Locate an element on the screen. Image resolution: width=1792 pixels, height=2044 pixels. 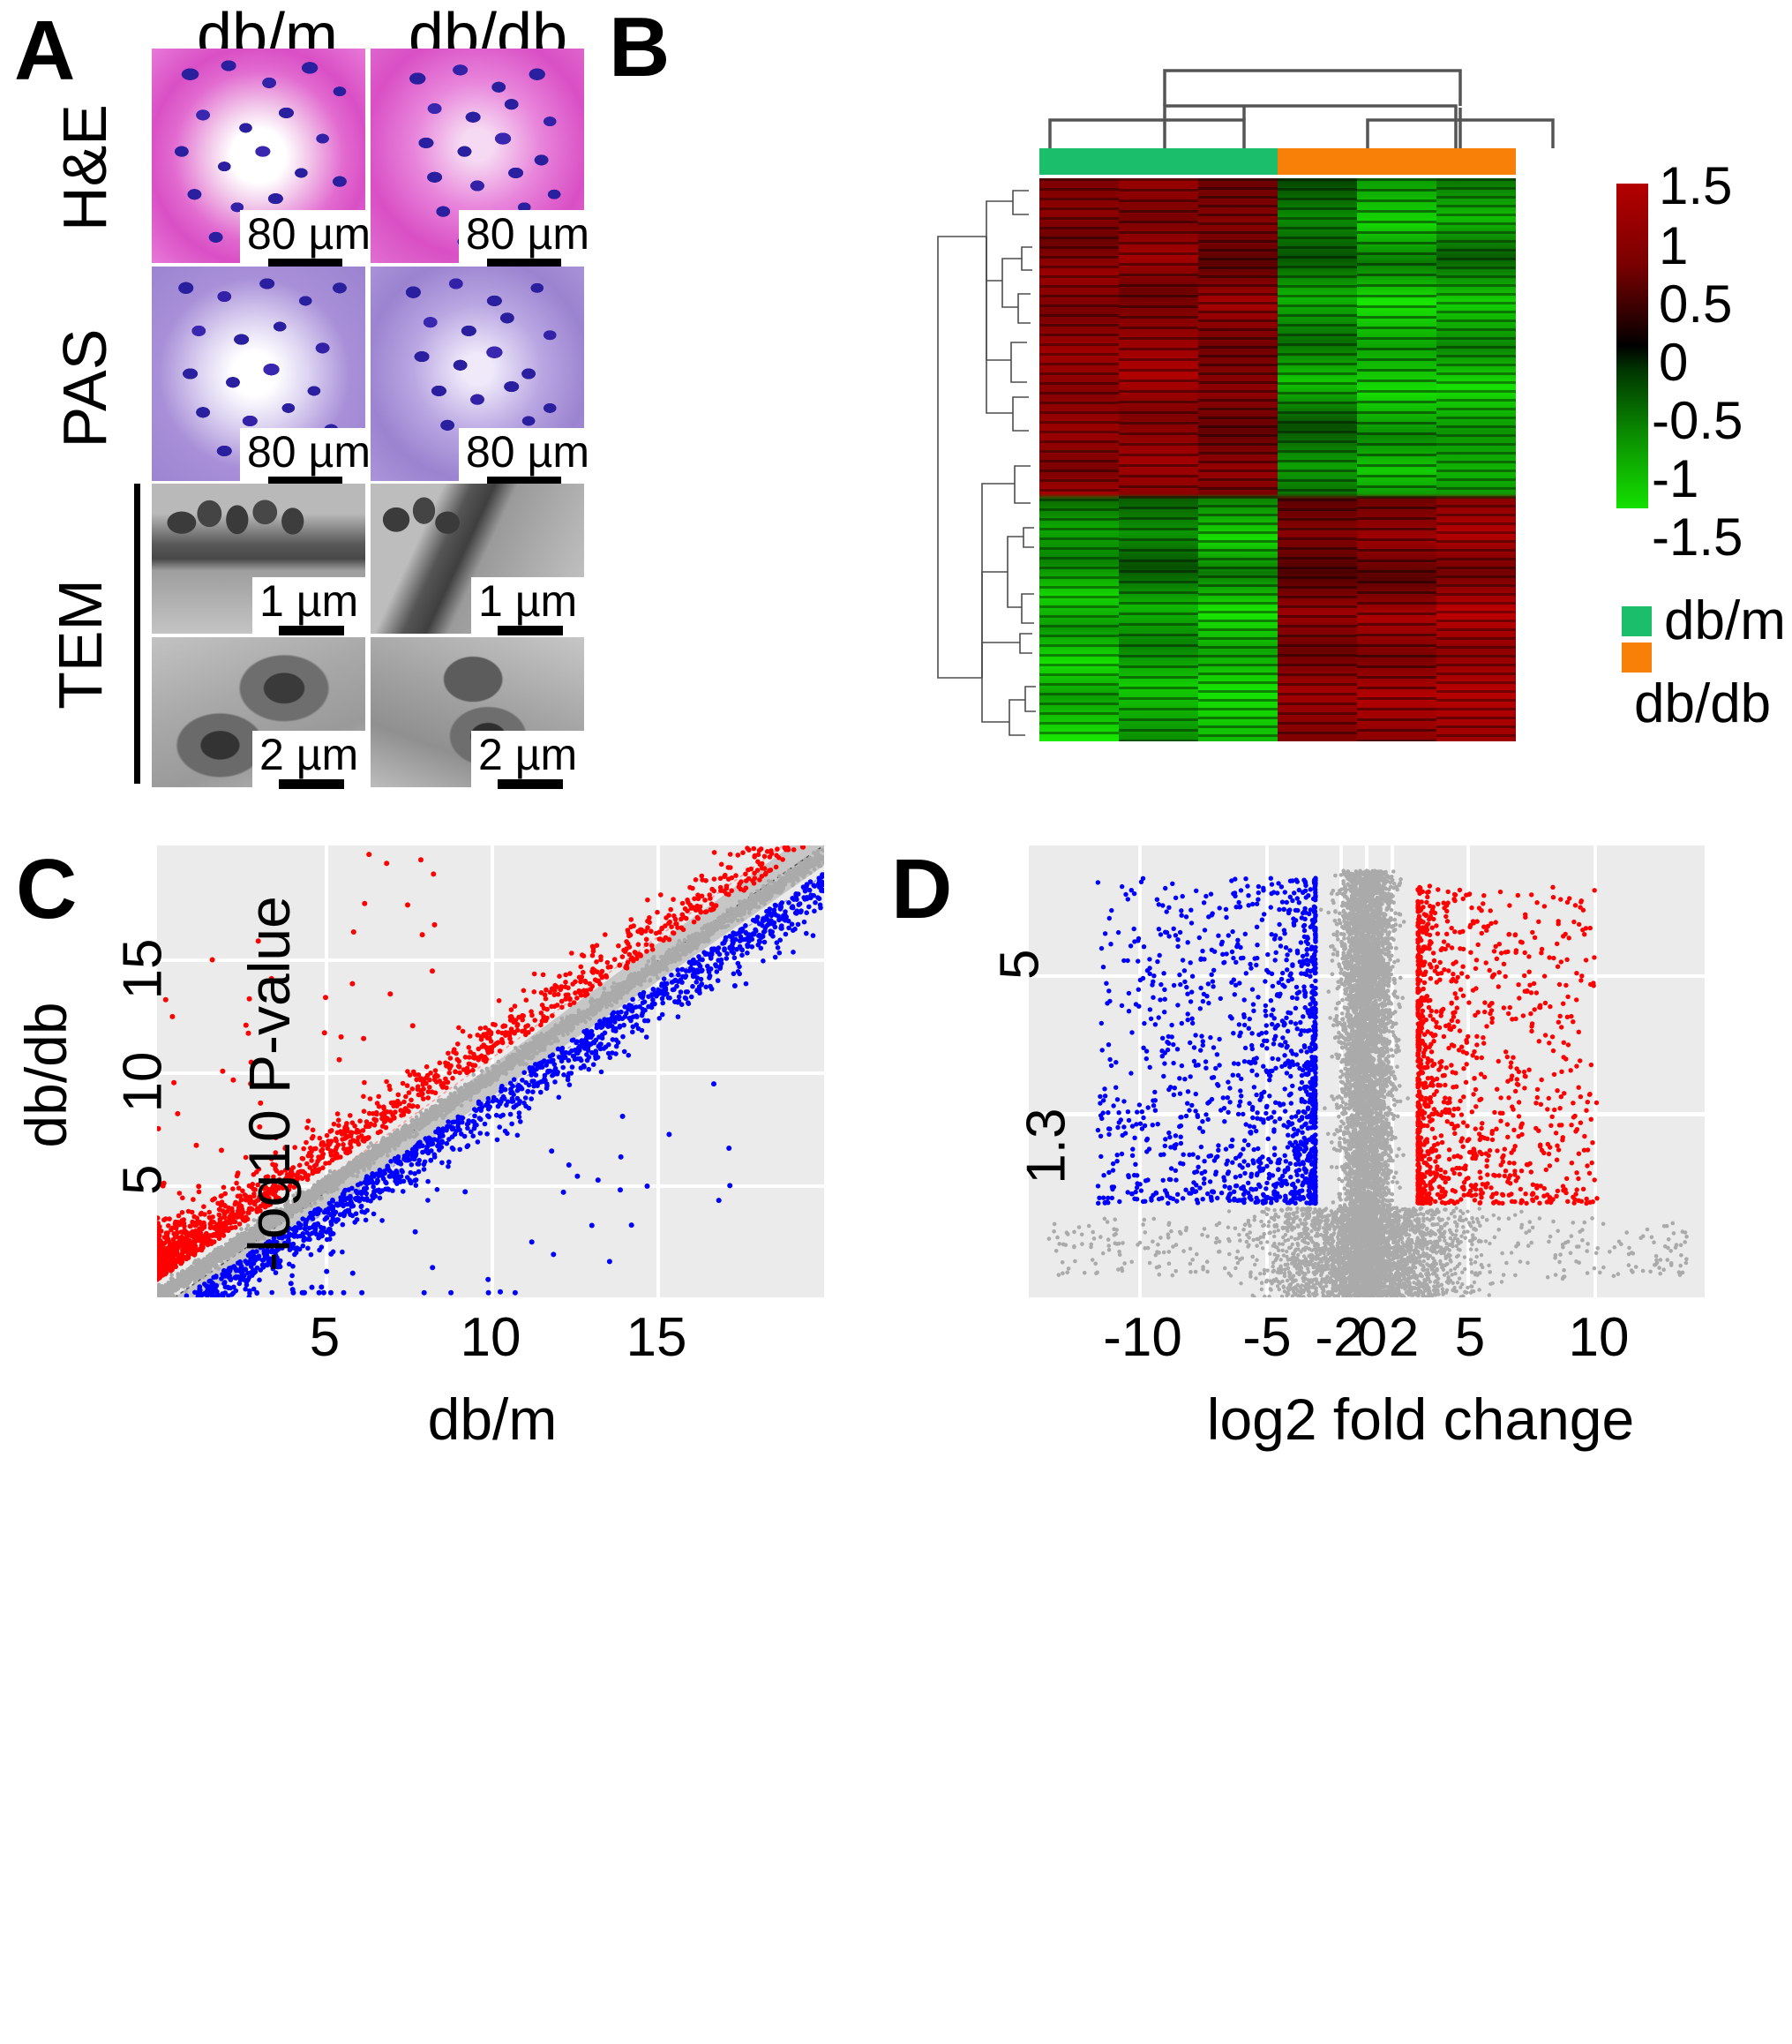
panel-a-scalebar-he-dbdb-text: 80 µm is located at coordinates (527, 234).